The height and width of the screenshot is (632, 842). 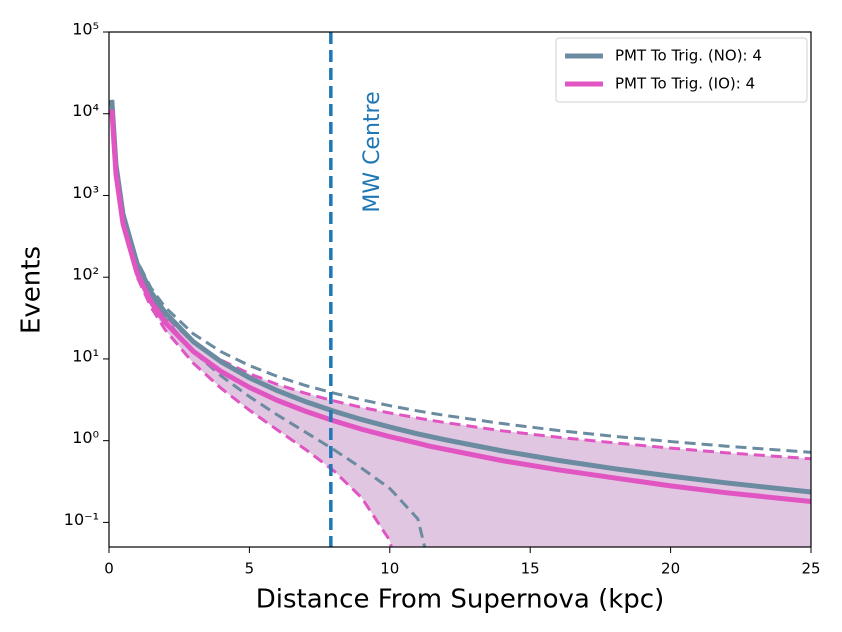 What do you see at coordinates (85, 355) in the screenshot?
I see `y-tick-label: 10¹` at bounding box center [85, 355].